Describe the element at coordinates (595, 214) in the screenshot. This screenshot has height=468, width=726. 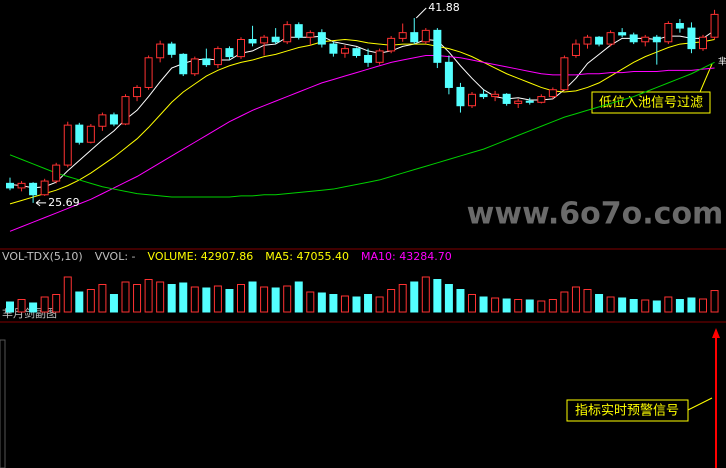
I see `watermark: www.6o7o.com` at that location.